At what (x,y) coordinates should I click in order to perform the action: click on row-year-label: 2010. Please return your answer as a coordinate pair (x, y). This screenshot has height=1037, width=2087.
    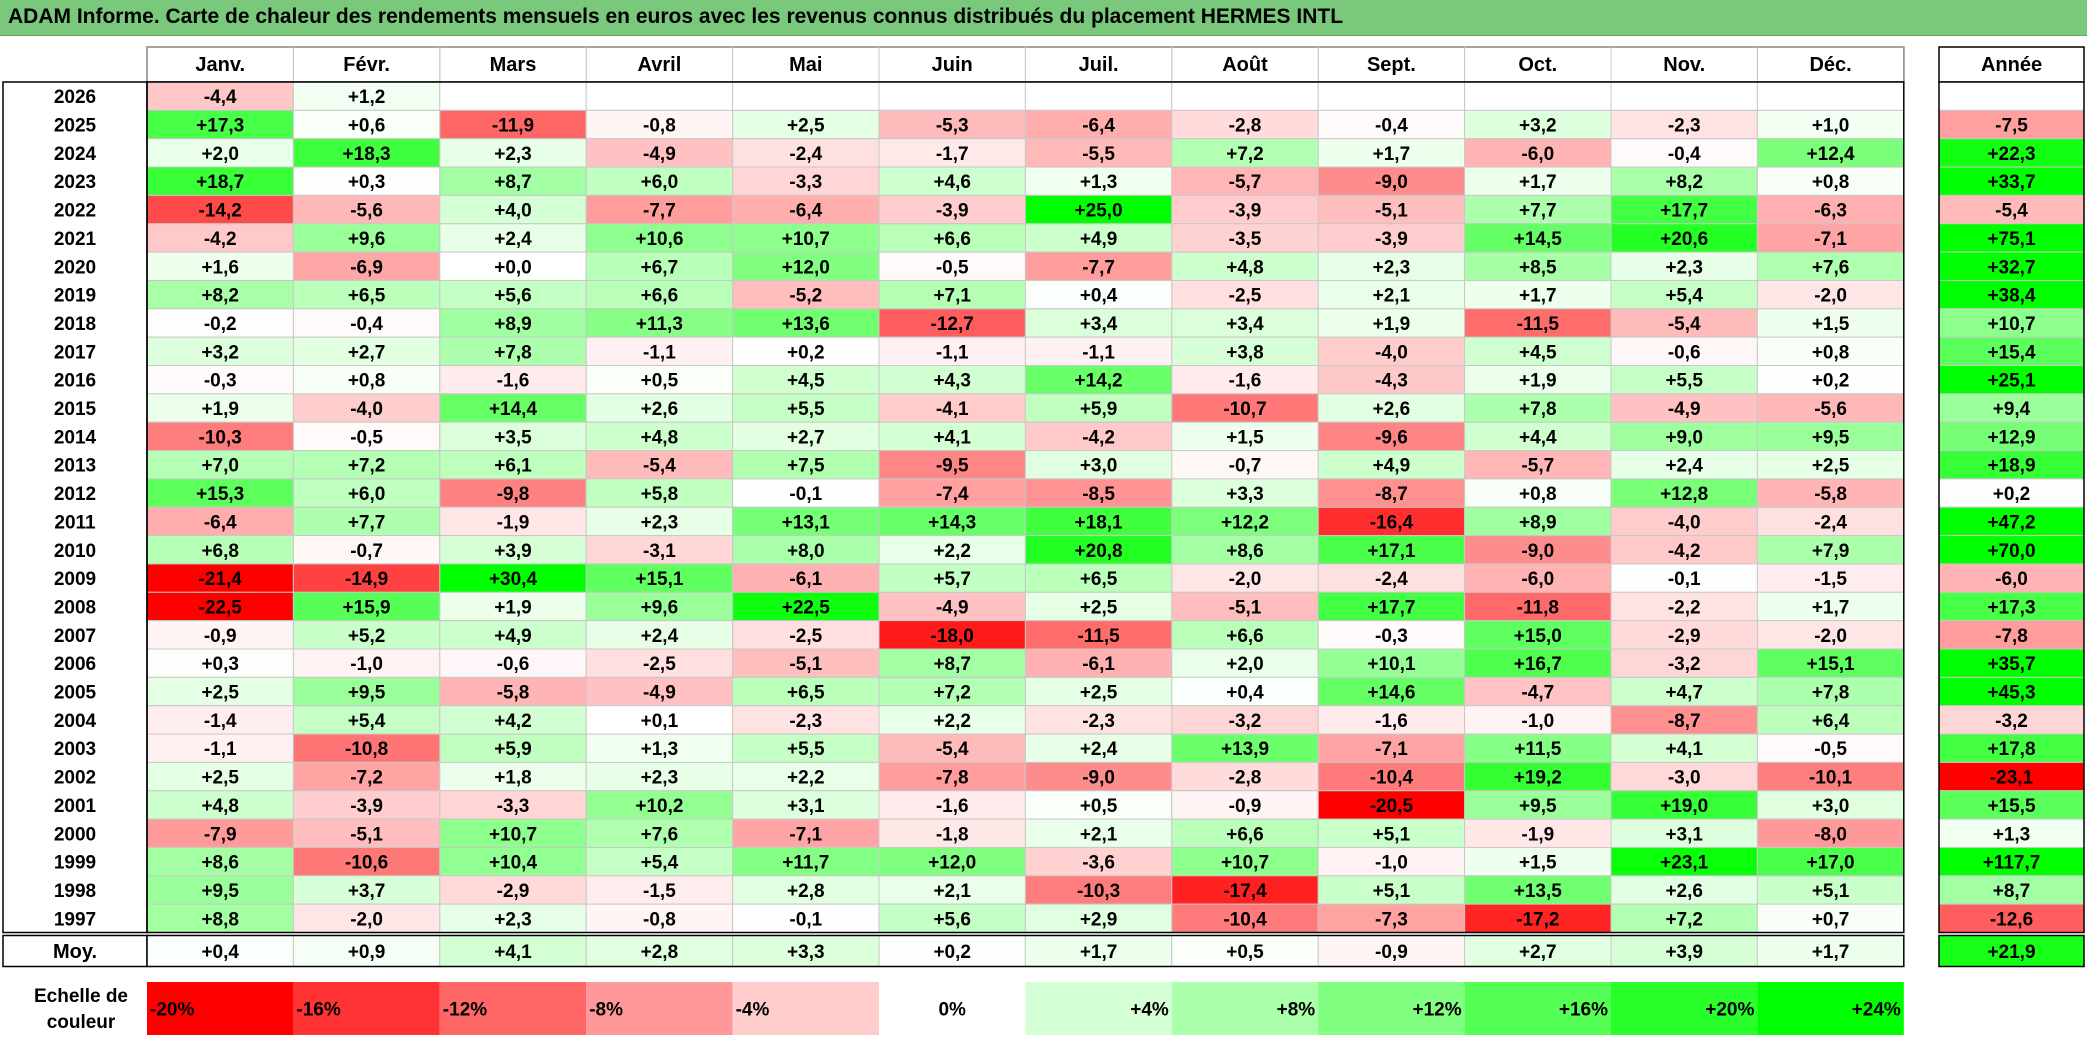
    Looking at the image, I should click on (75, 551).